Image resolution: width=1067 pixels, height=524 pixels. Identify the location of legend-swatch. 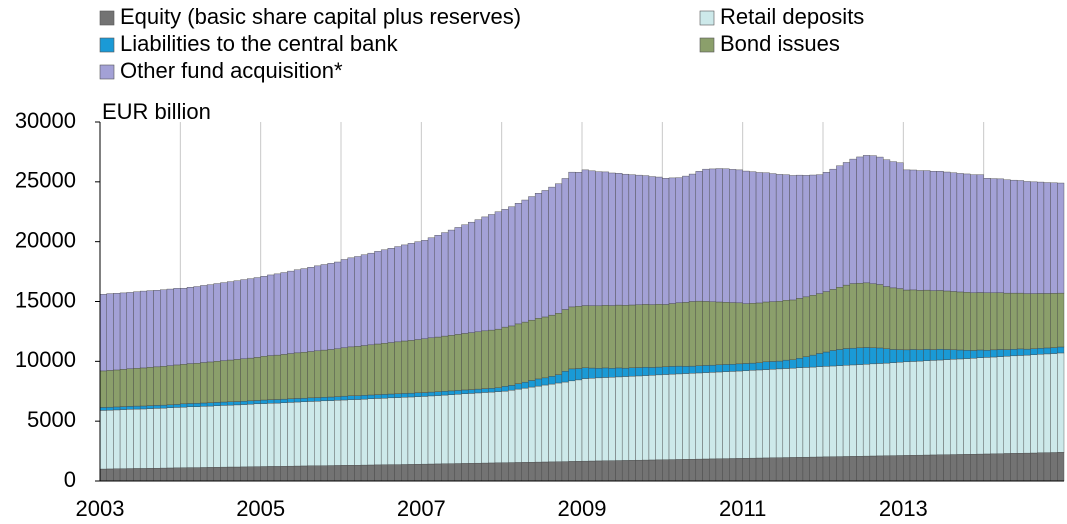
(107, 72).